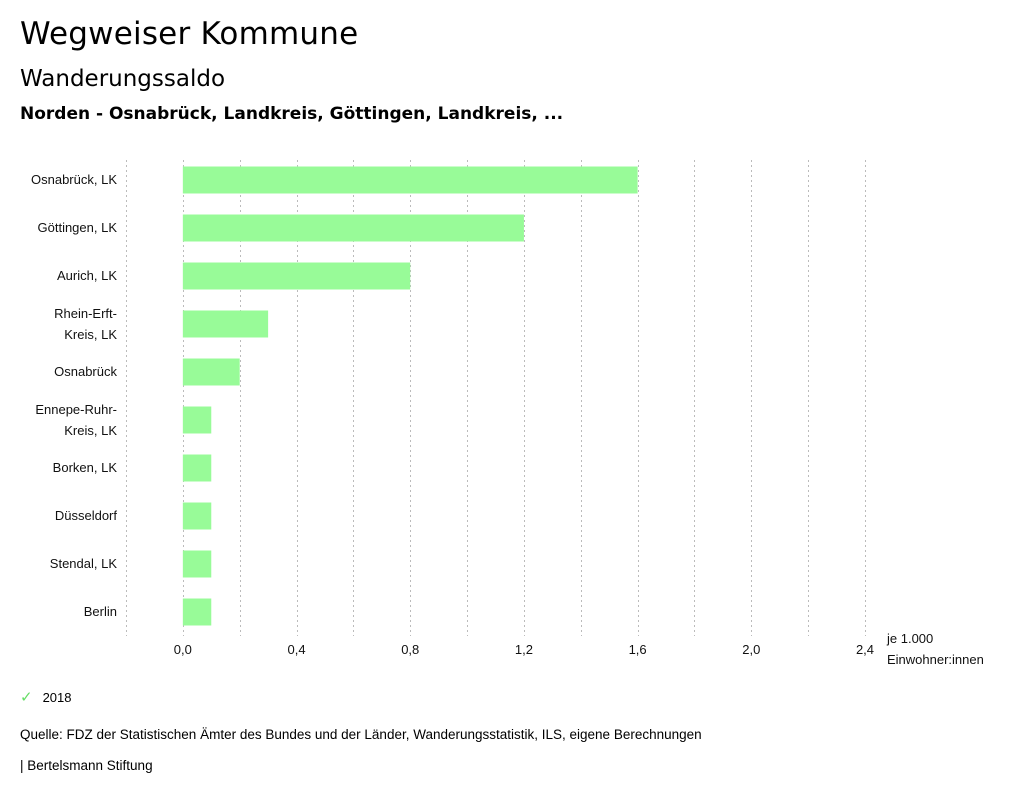 The height and width of the screenshot is (799, 1024). Describe the element at coordinates (751, 649) in the screenshot. I see `tick-label: 2,0` at that location.